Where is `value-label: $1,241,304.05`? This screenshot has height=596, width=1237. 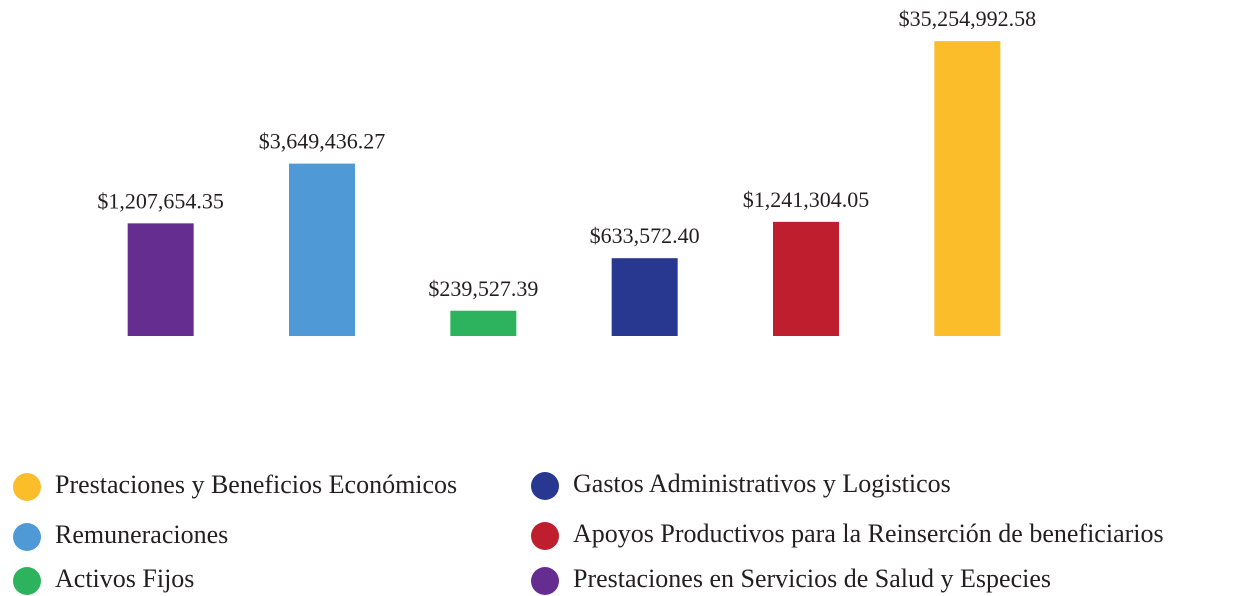
value-label: $1,241,304.05 is located at coordinates (806, 199).